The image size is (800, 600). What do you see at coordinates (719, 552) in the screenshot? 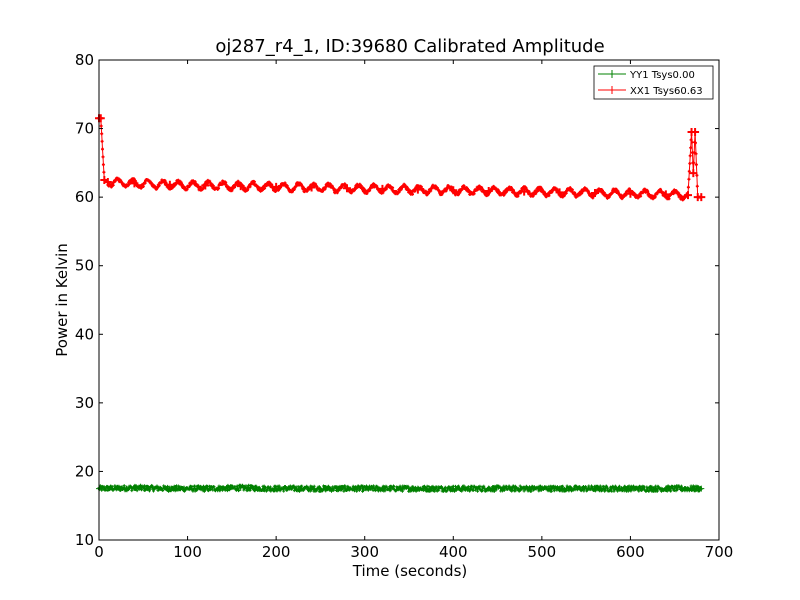
I see `x-tick-label-7: 700` at bounding box center [719, 552].